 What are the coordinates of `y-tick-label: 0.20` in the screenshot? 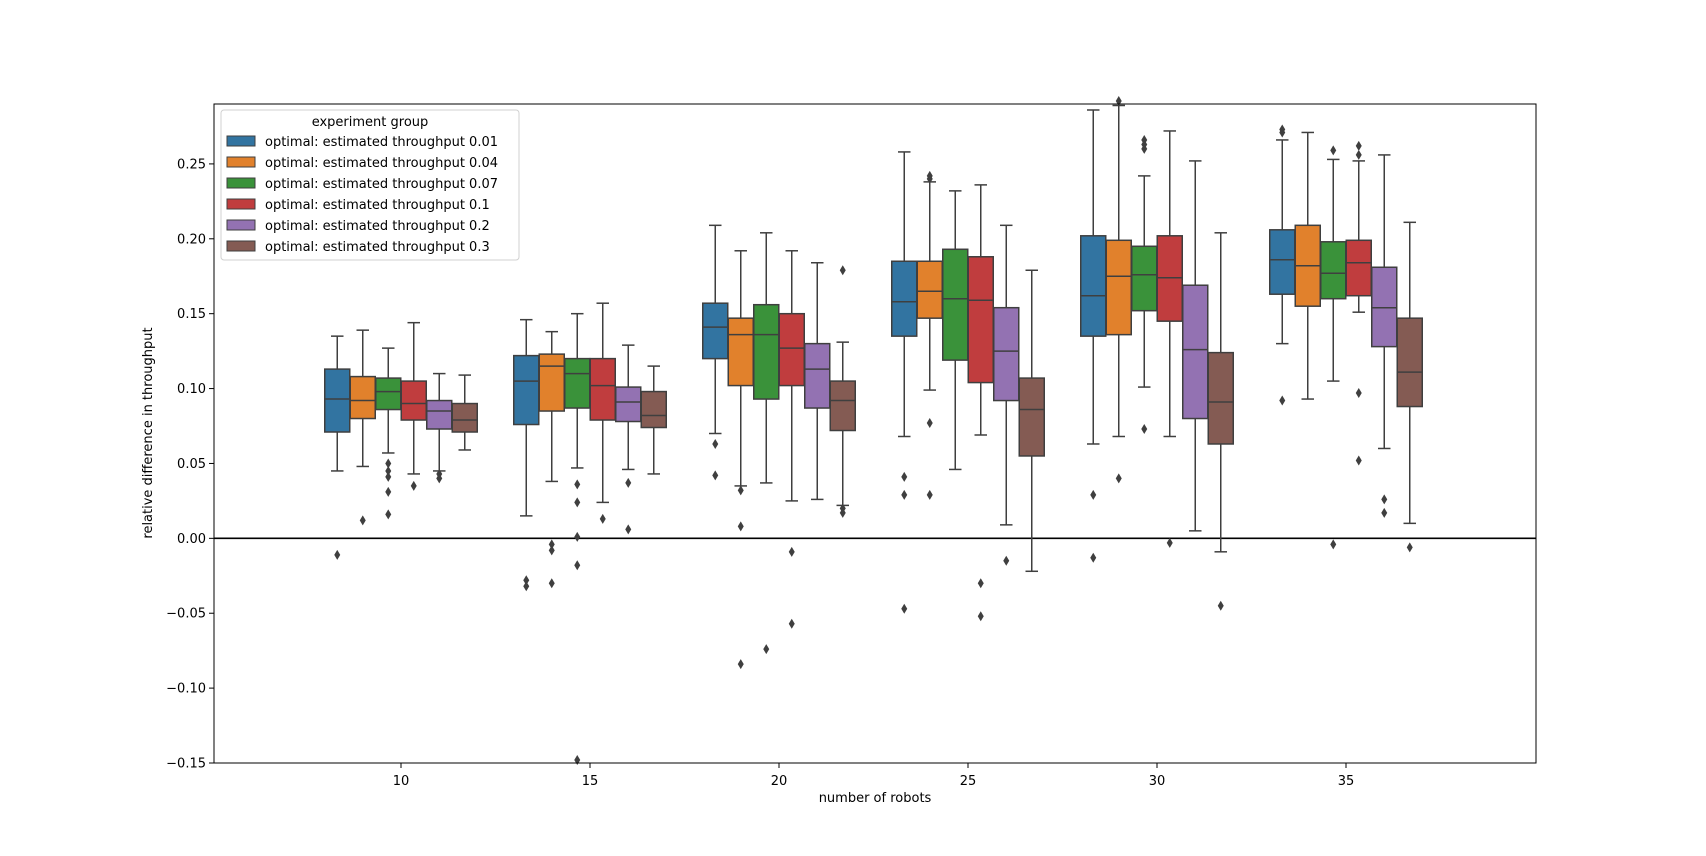 It's located at (191, 239).